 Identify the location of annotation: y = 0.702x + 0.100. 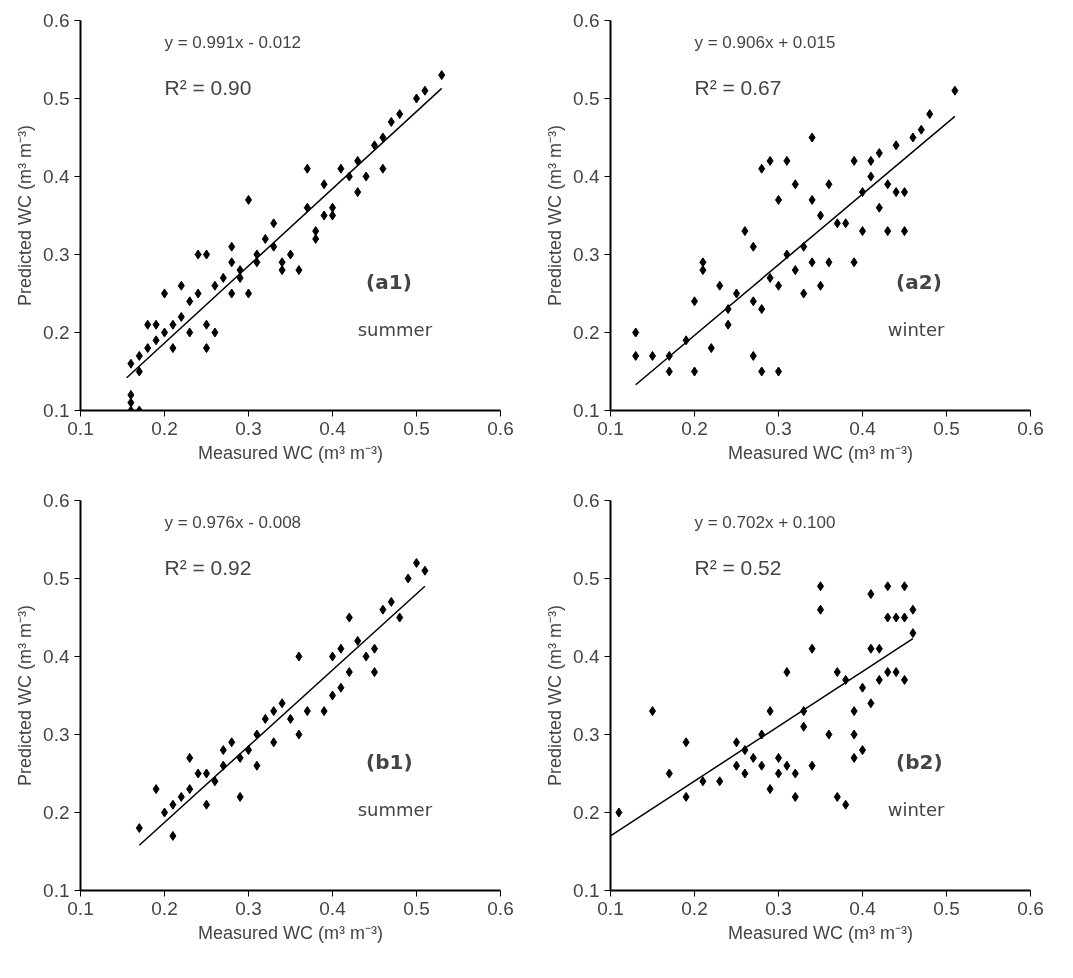
(765, 522).